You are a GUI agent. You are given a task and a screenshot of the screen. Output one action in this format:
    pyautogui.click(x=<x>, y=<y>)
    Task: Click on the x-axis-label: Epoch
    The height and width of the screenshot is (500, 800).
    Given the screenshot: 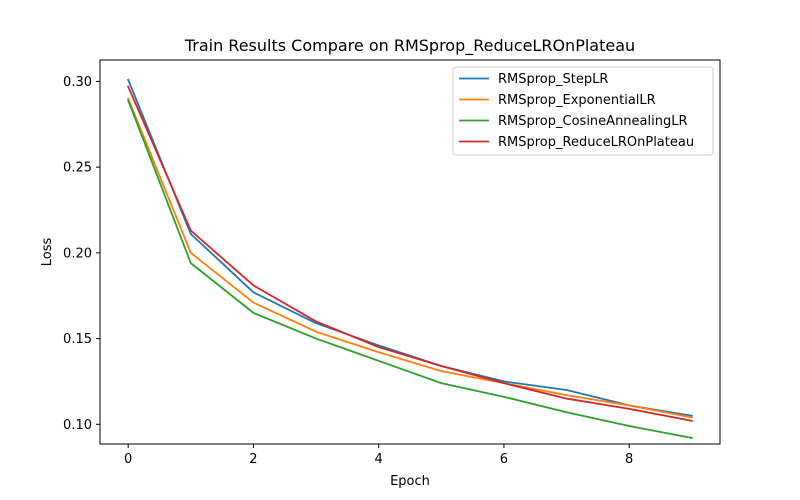 What is the action you would take?
    pyautogui.click(x=410, y=481)
    